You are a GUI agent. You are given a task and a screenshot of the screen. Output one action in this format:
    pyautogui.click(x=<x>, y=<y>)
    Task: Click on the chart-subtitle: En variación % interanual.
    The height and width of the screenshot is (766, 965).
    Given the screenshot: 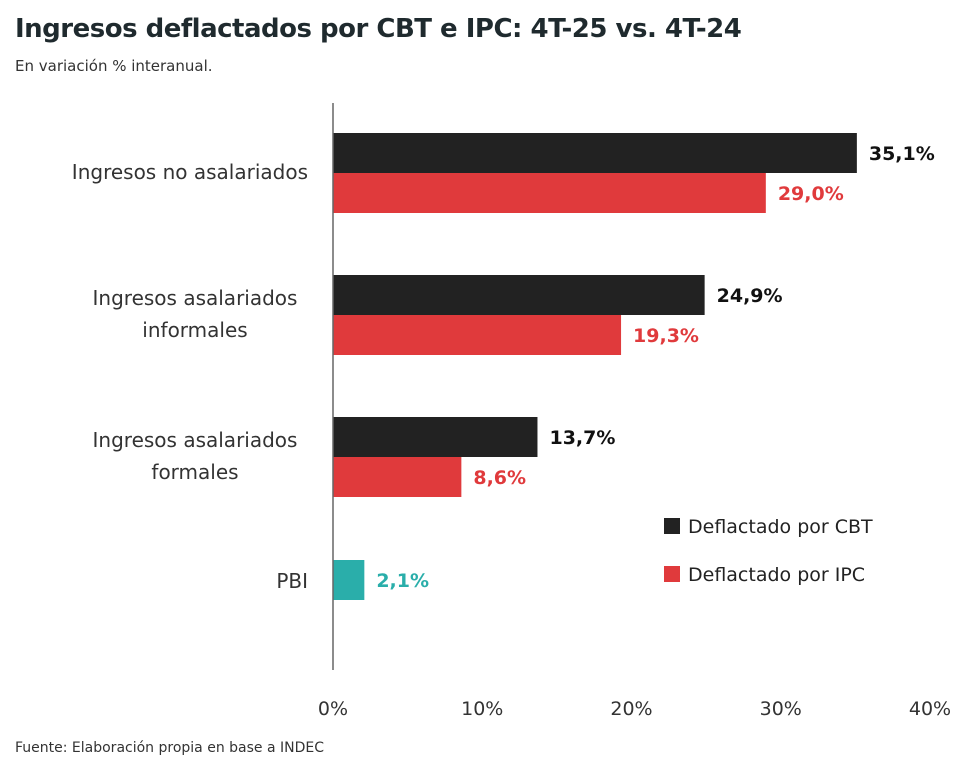 What is the action you would take?
    pyautogui.click(x=114, y=66)
    